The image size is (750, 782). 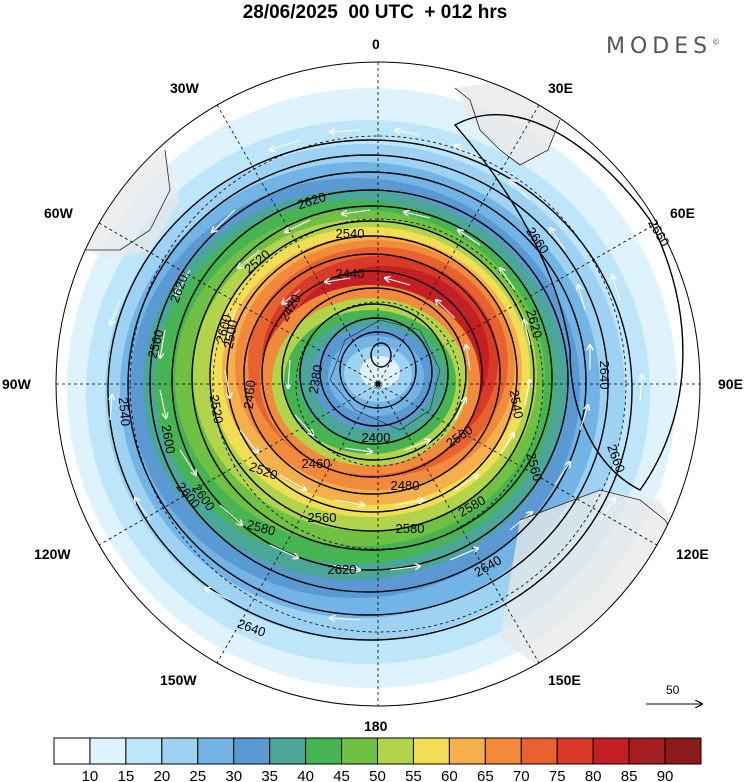 What do you see at coordinates (560, 88) in the screenshot?
I see `label-30e: 30E` at bounding box center [560, 88].